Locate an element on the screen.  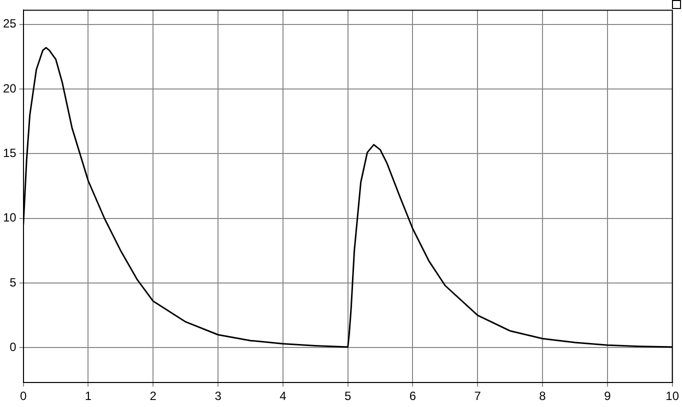
y-tick-label: 0 is located at coordinates (13, 347).